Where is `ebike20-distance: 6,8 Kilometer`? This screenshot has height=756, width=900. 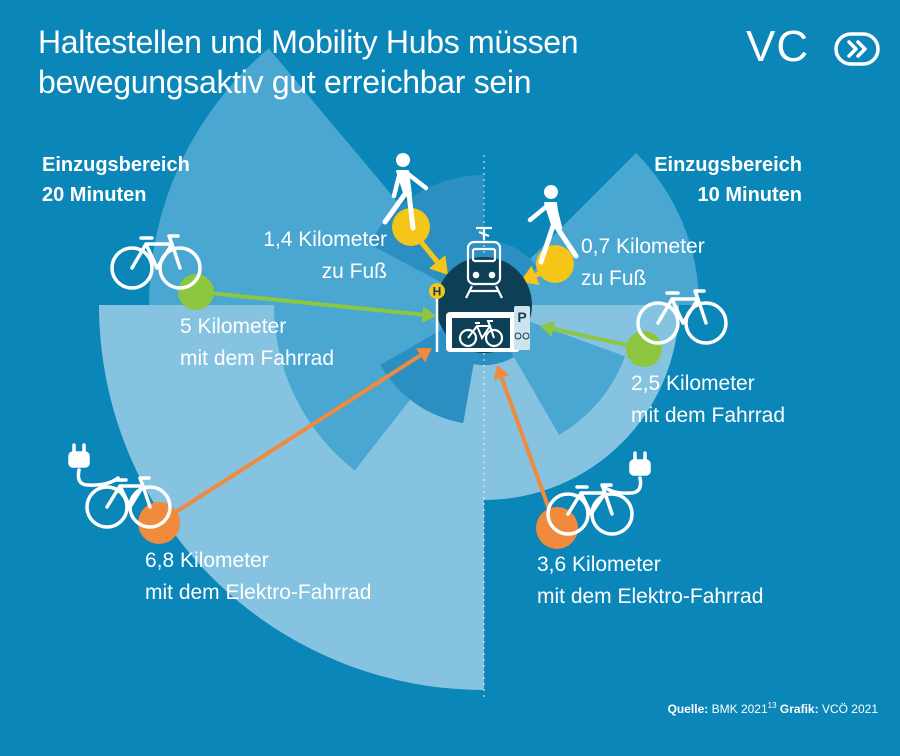
ebike20-distance: 6,8 Kilometer is located at coordinates (207, 560).